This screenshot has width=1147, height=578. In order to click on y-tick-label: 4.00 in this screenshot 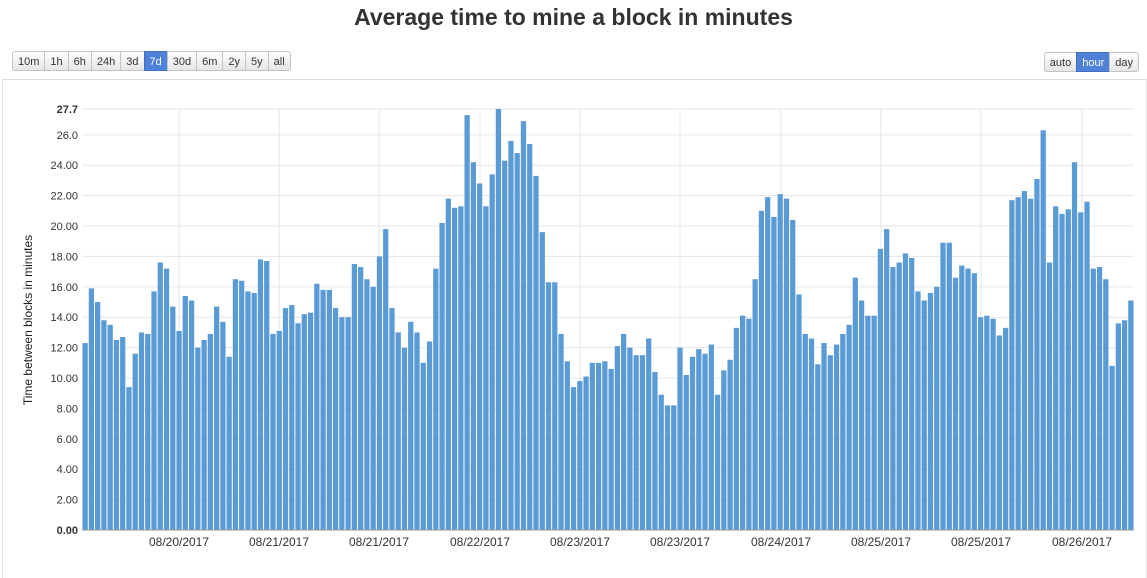, I will do `click(67, 470)`.